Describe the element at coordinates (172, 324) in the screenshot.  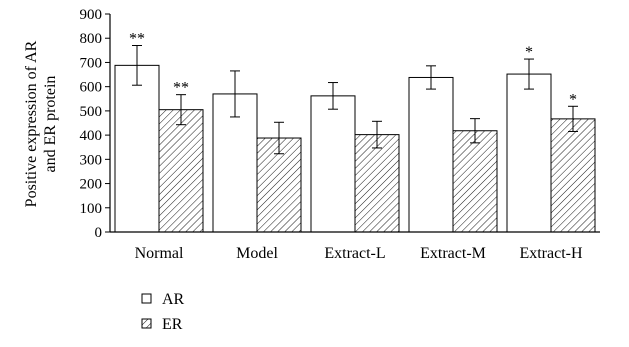
I see `legend-label-er: ER` at that location.